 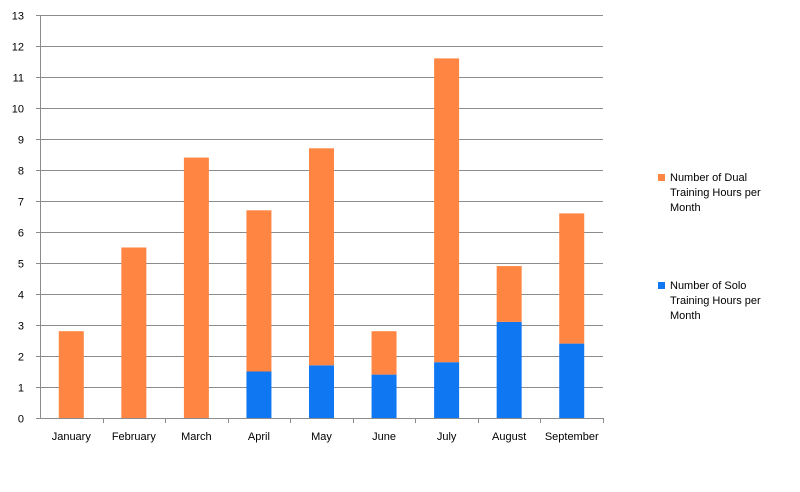 What do you see at coordinates (259, 291) in the screenshot?
I see `bar-april-dual` at bounding box center [259, 291].